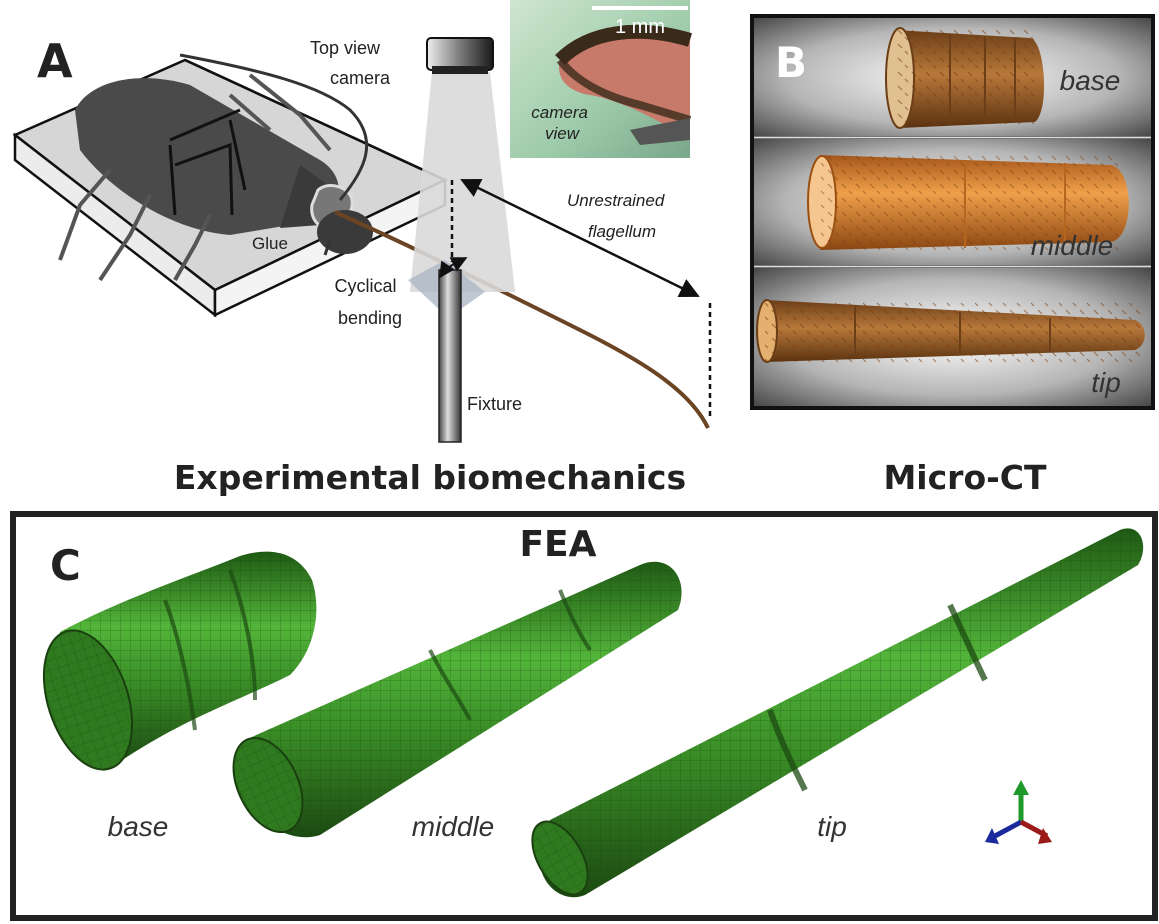 Image resolution: width=1159 pixels, height=924 pixels. I want to click on top-view-camera, so click(460, 55).